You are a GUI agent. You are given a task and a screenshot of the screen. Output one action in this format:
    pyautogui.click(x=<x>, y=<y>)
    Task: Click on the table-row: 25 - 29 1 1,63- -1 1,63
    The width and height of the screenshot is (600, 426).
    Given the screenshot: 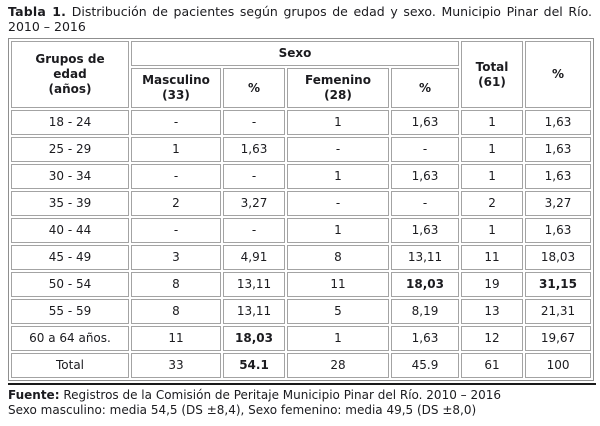 What is the action you would take?
    pyautogui.click(x=301, y=149)
    